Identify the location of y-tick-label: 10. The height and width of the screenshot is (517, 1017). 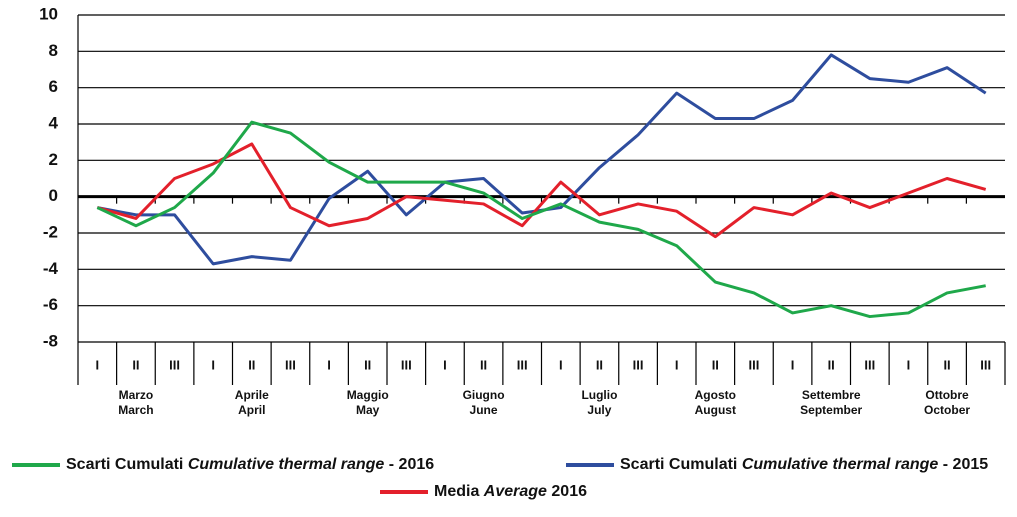
(48, 13).